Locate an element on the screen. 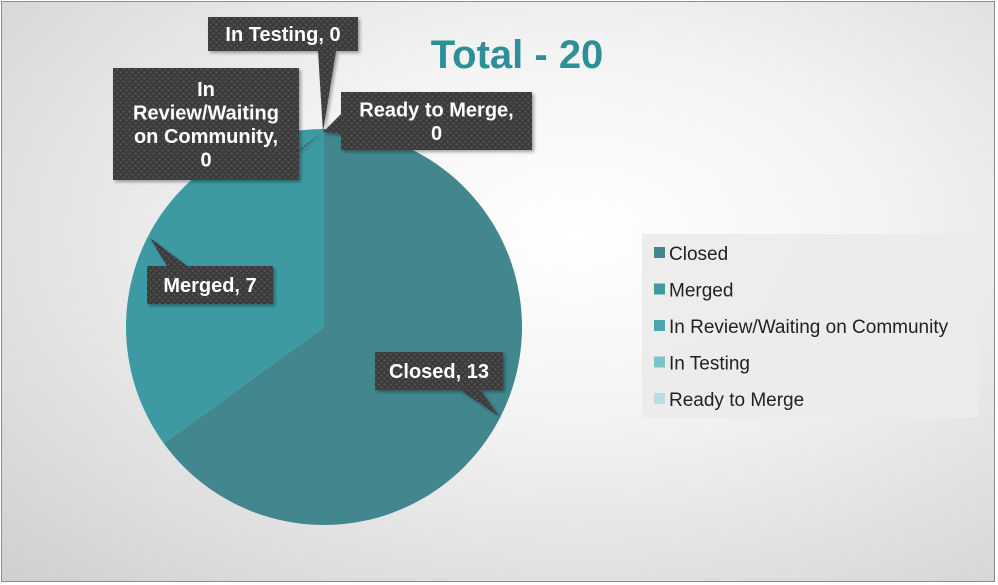 This screenshot has height=585, width=998. legend-box is located at coordinates (810, 326).